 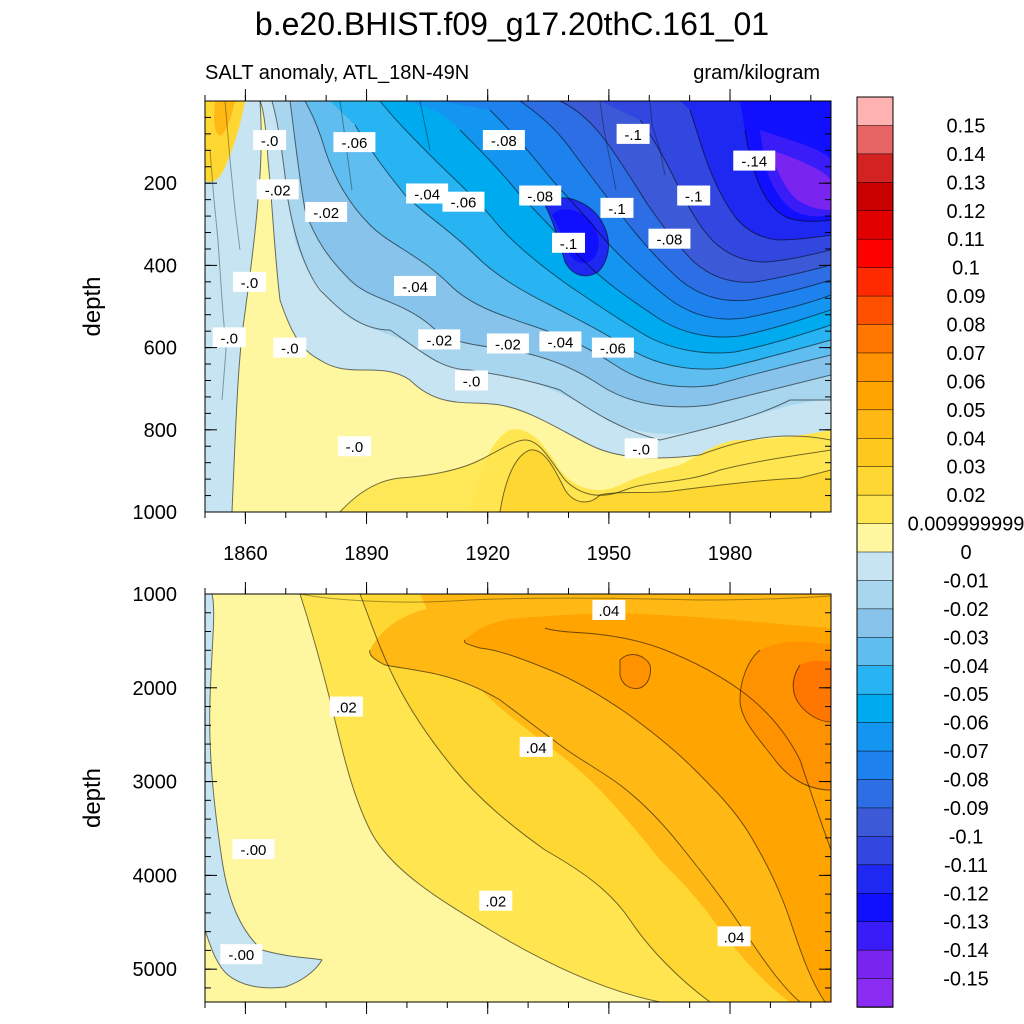 What do you see at coordinates (92, 798) in the screenshot?
I see `lower-ylabel: depth` at bounding box center [92, 798].